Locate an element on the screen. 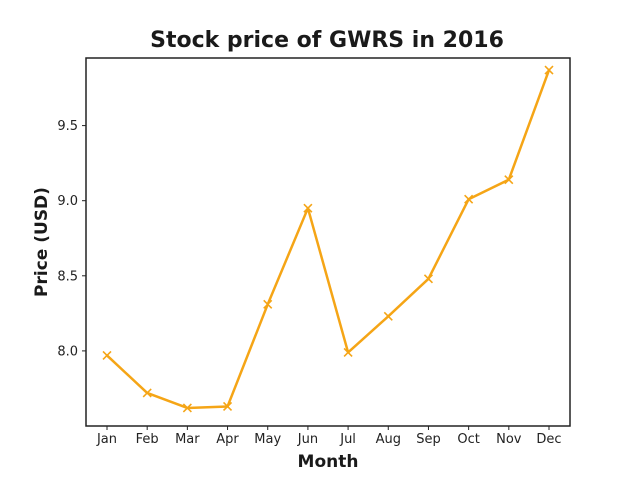 This screenshot has width=640, height=480. y-tick-label: 9.5 is located at coordinates (67, 126).